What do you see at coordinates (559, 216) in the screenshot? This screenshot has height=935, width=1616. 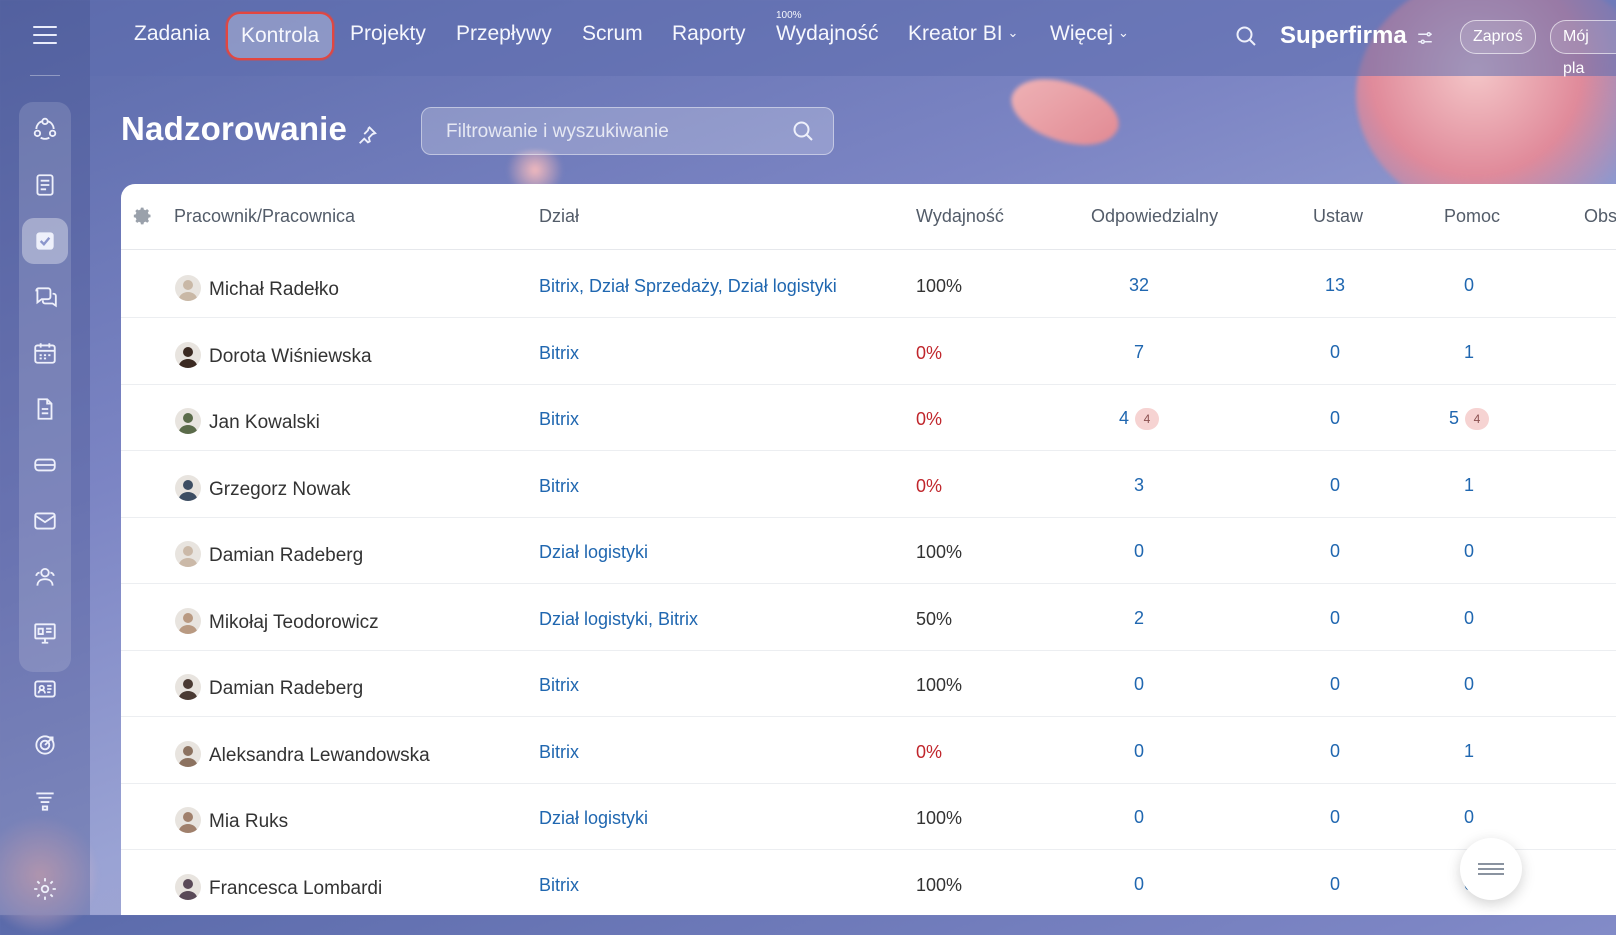 I see `column-header-department: Dział` at bounding box center [559, 216].